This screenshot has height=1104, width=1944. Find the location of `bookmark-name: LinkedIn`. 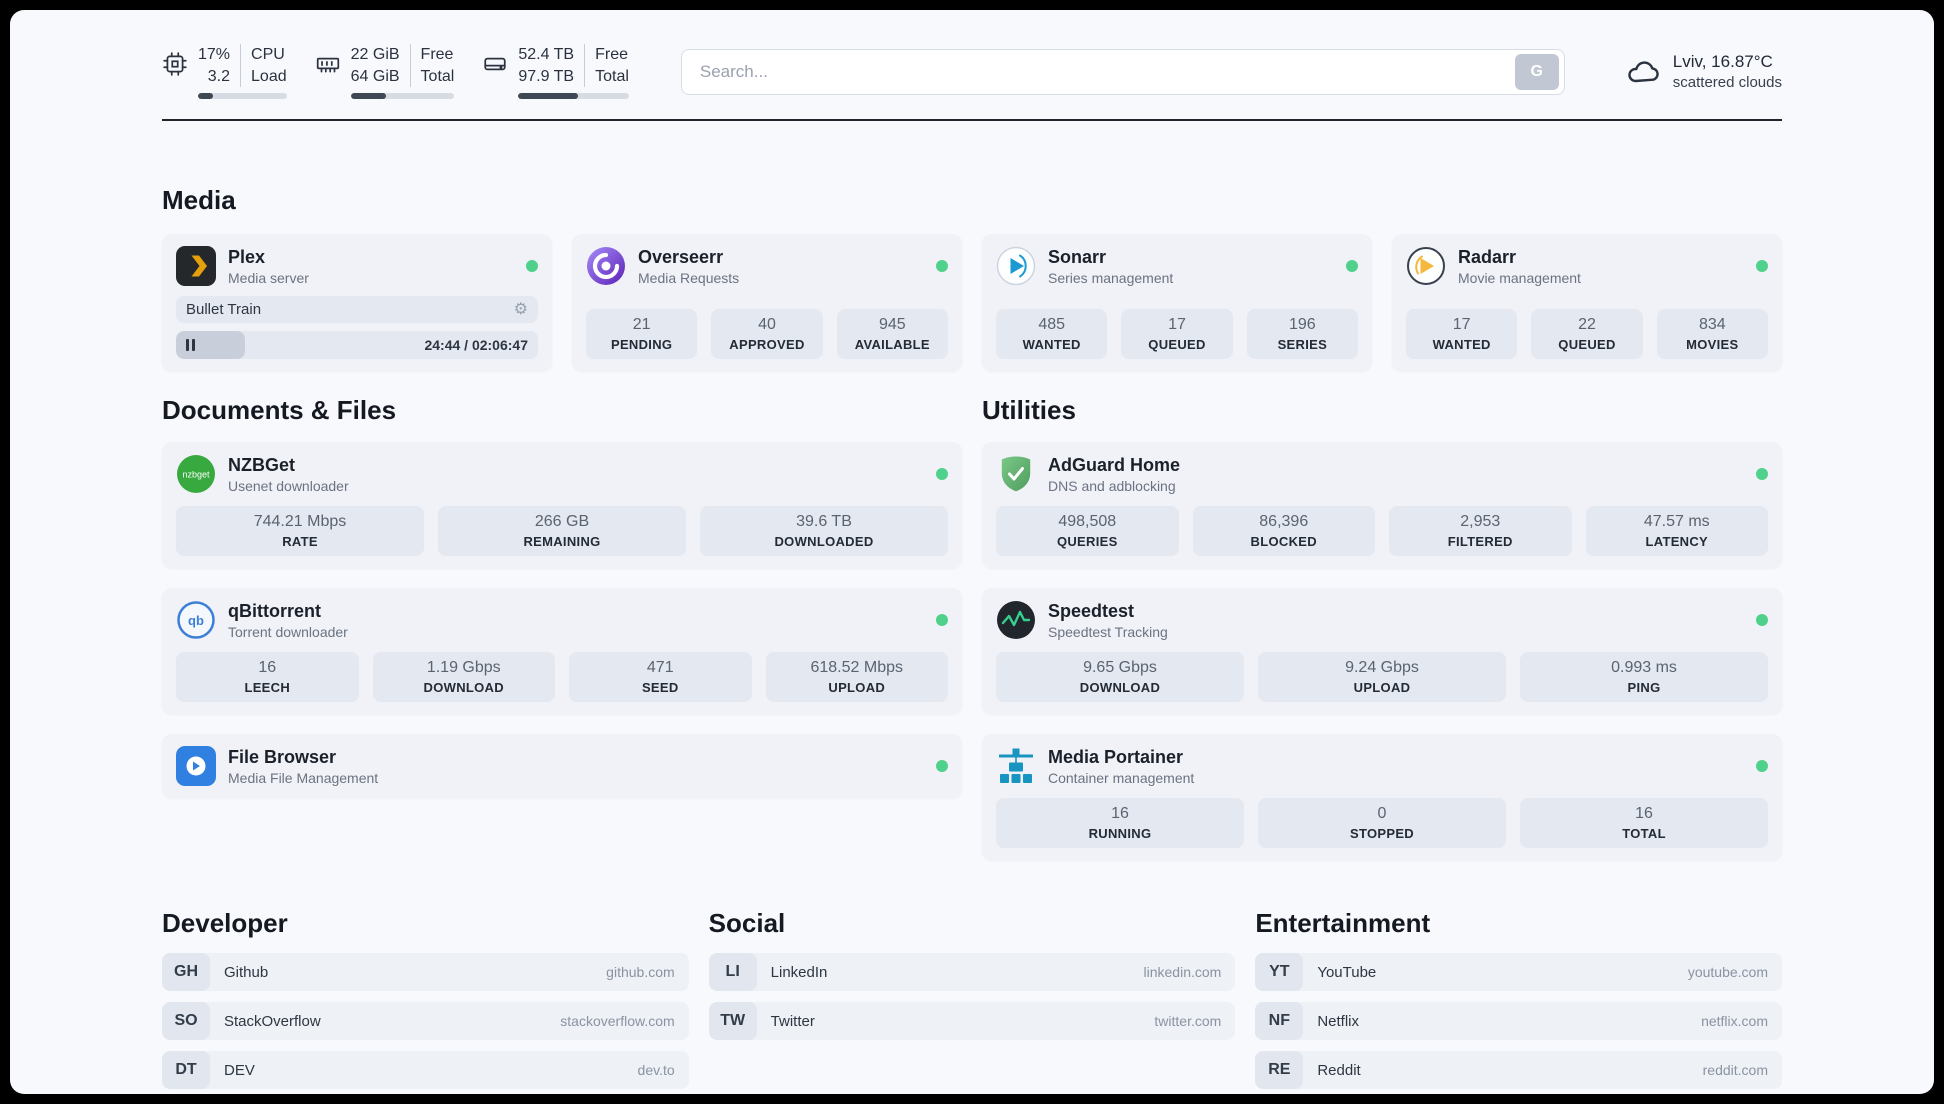

bookmark-name: LinkedIn is located at coordinates (799, 972).